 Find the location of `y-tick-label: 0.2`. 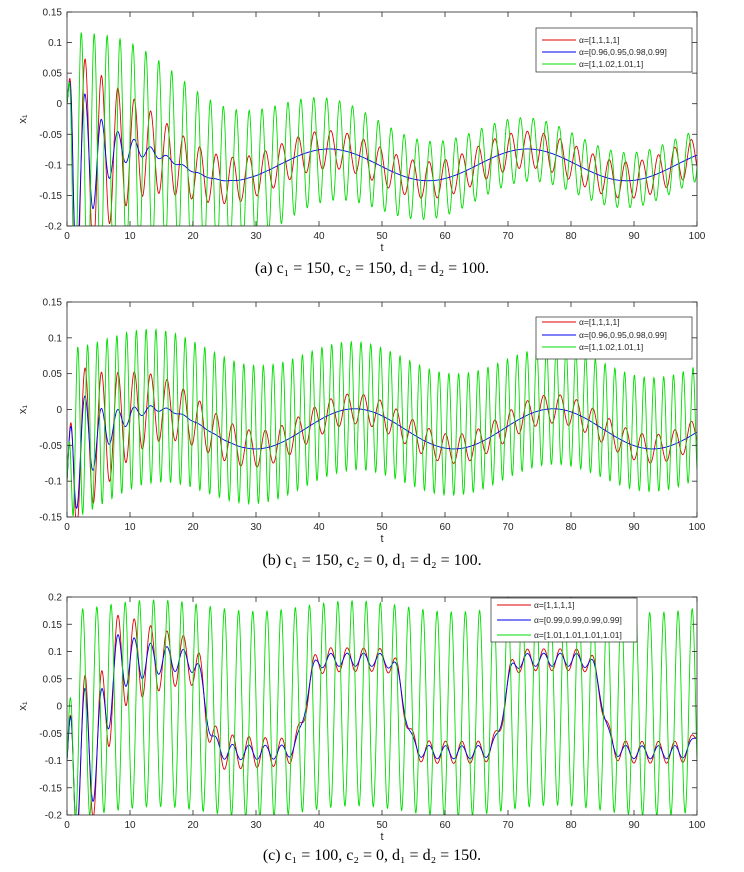

y-tick-label: 0.2 is located at coordinates (55, 598).